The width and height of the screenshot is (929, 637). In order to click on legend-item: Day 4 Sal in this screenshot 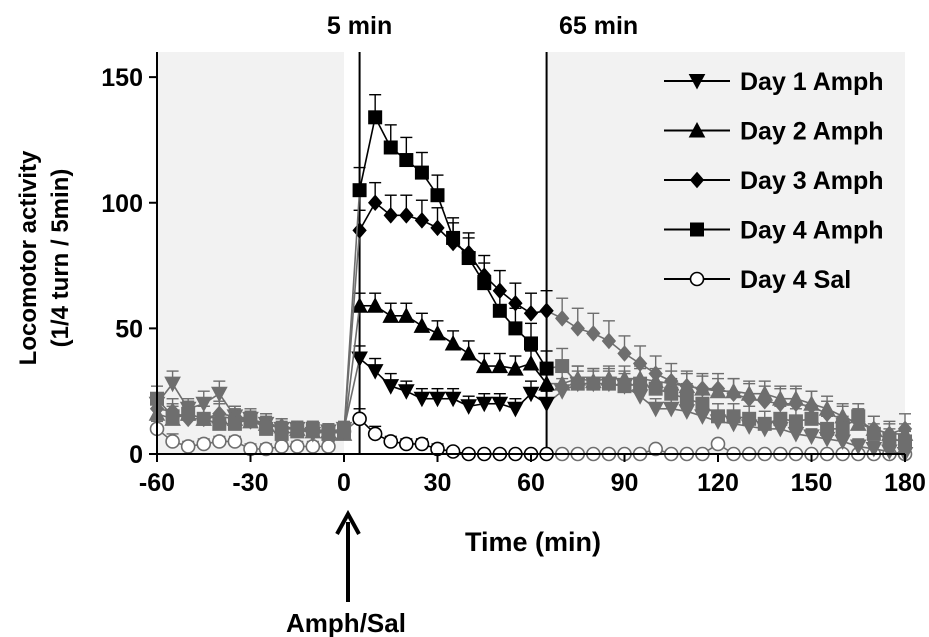, I will do `click(757, 280)`.